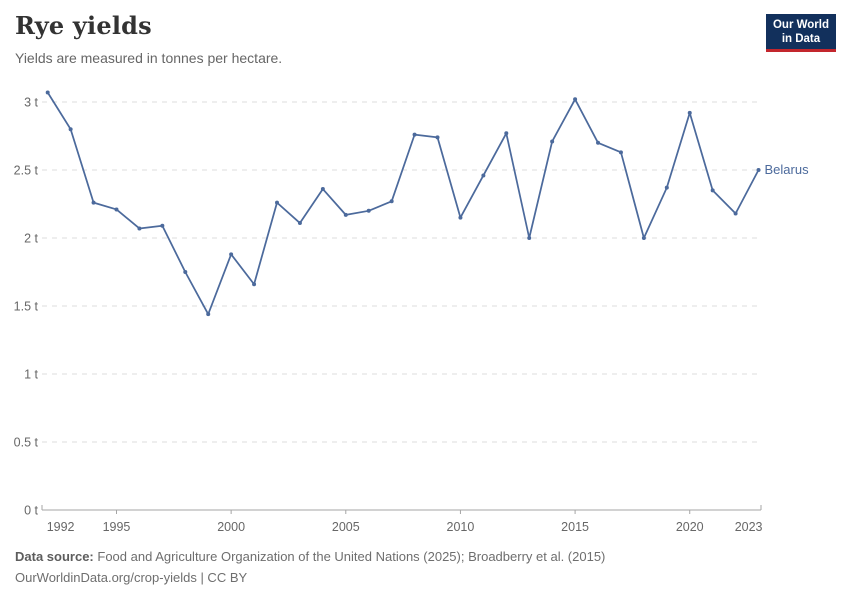 This screenshot has width=850, height=600. Describe the element at coordinates (117, 527) in the screenshot. I see `svg-text: 1995` at that location.